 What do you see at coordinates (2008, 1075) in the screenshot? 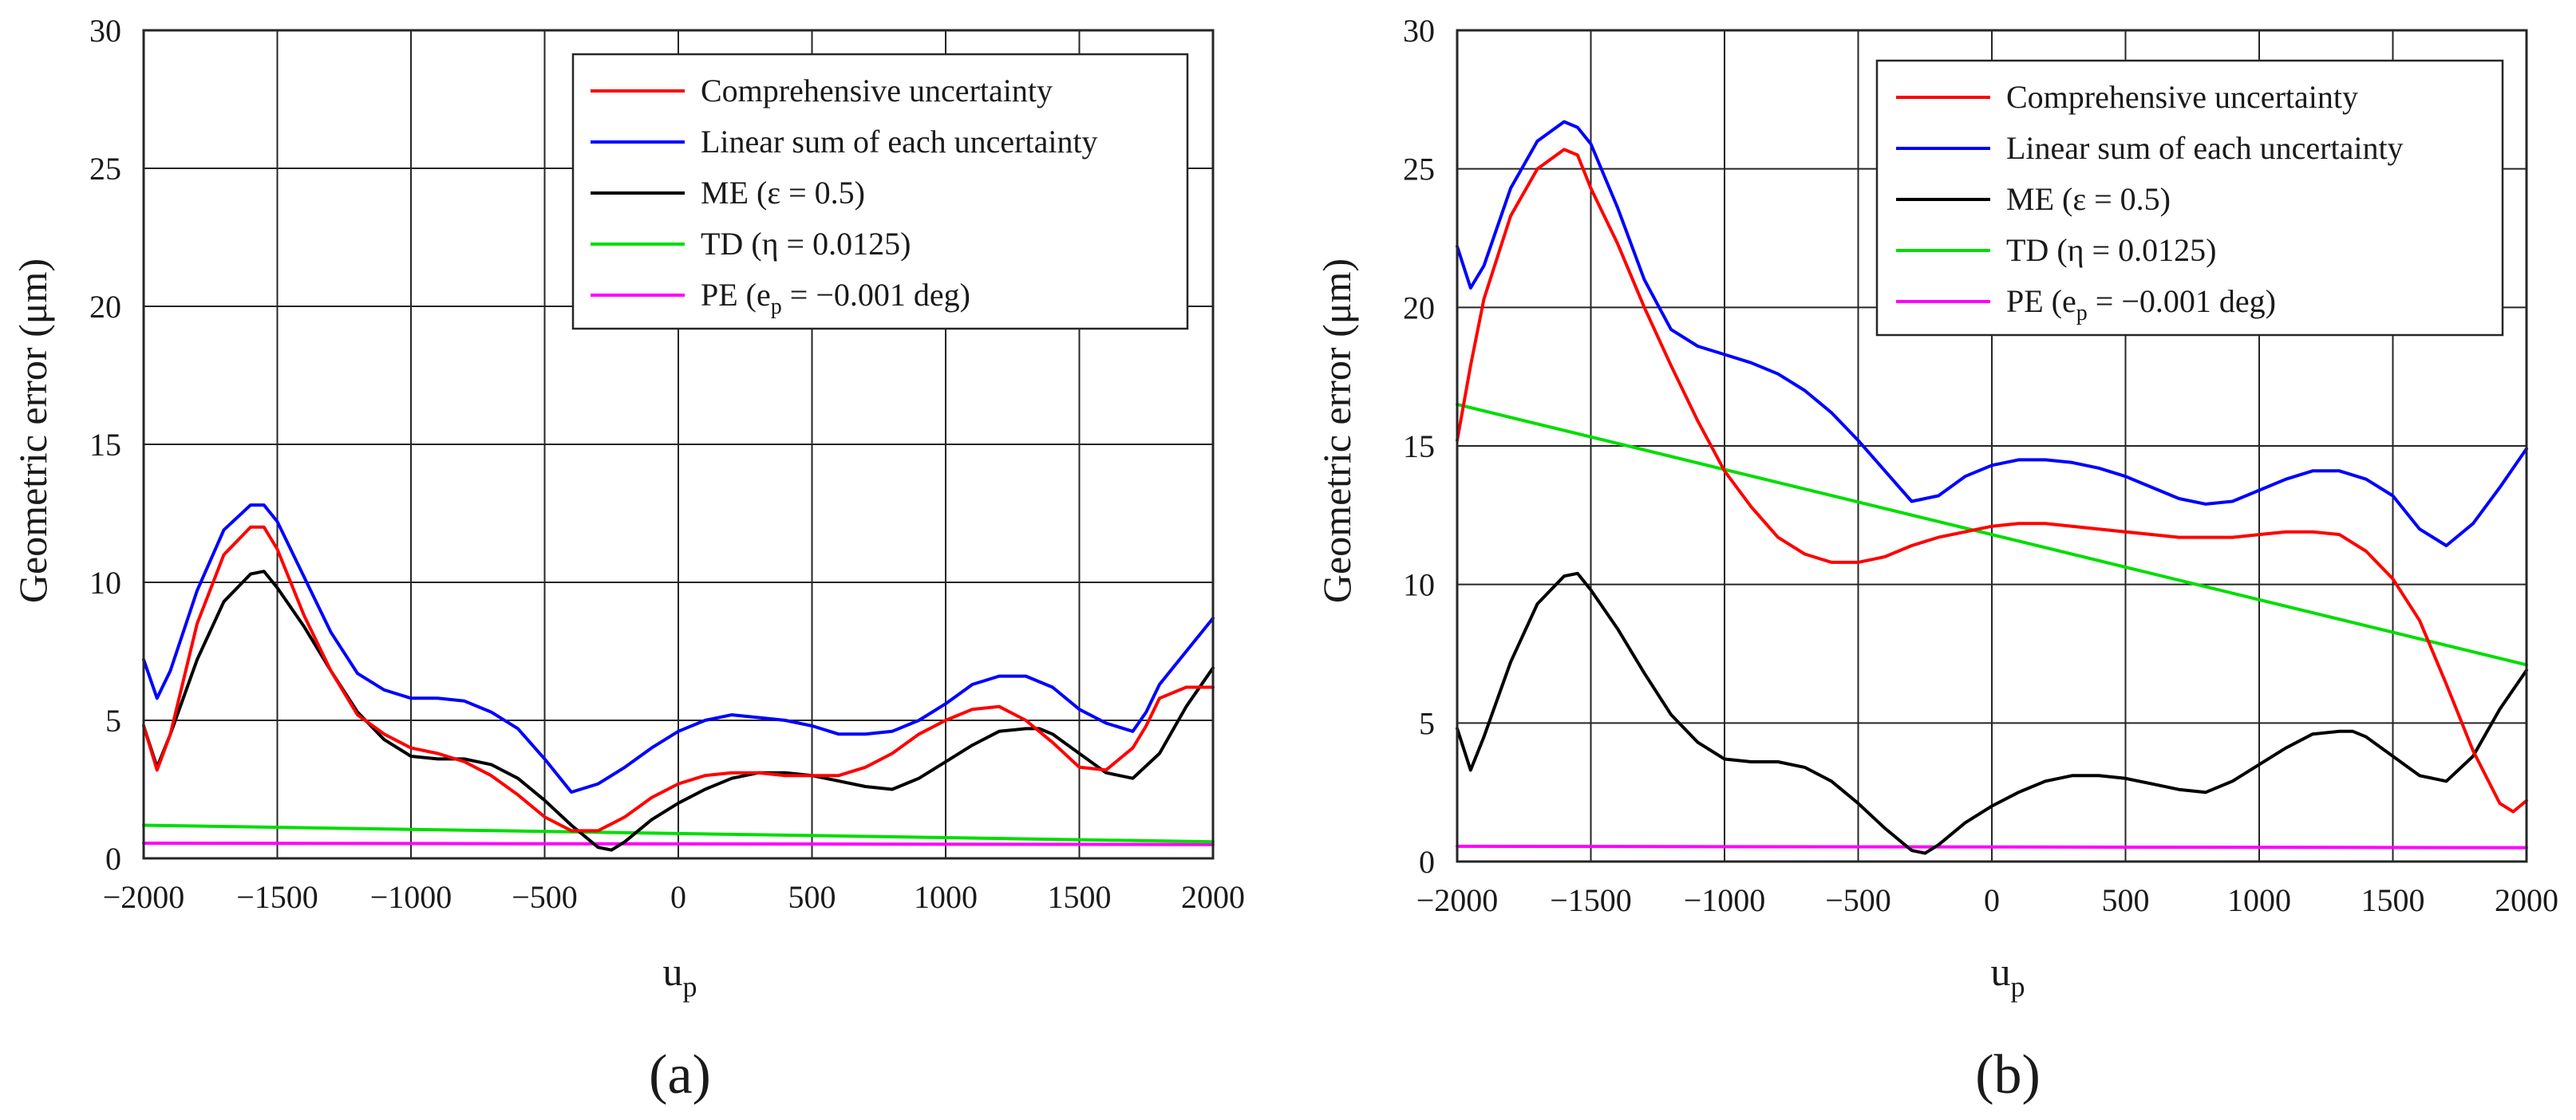
I see `panel-caption: (b)` at bounding box center [2008, 1075].